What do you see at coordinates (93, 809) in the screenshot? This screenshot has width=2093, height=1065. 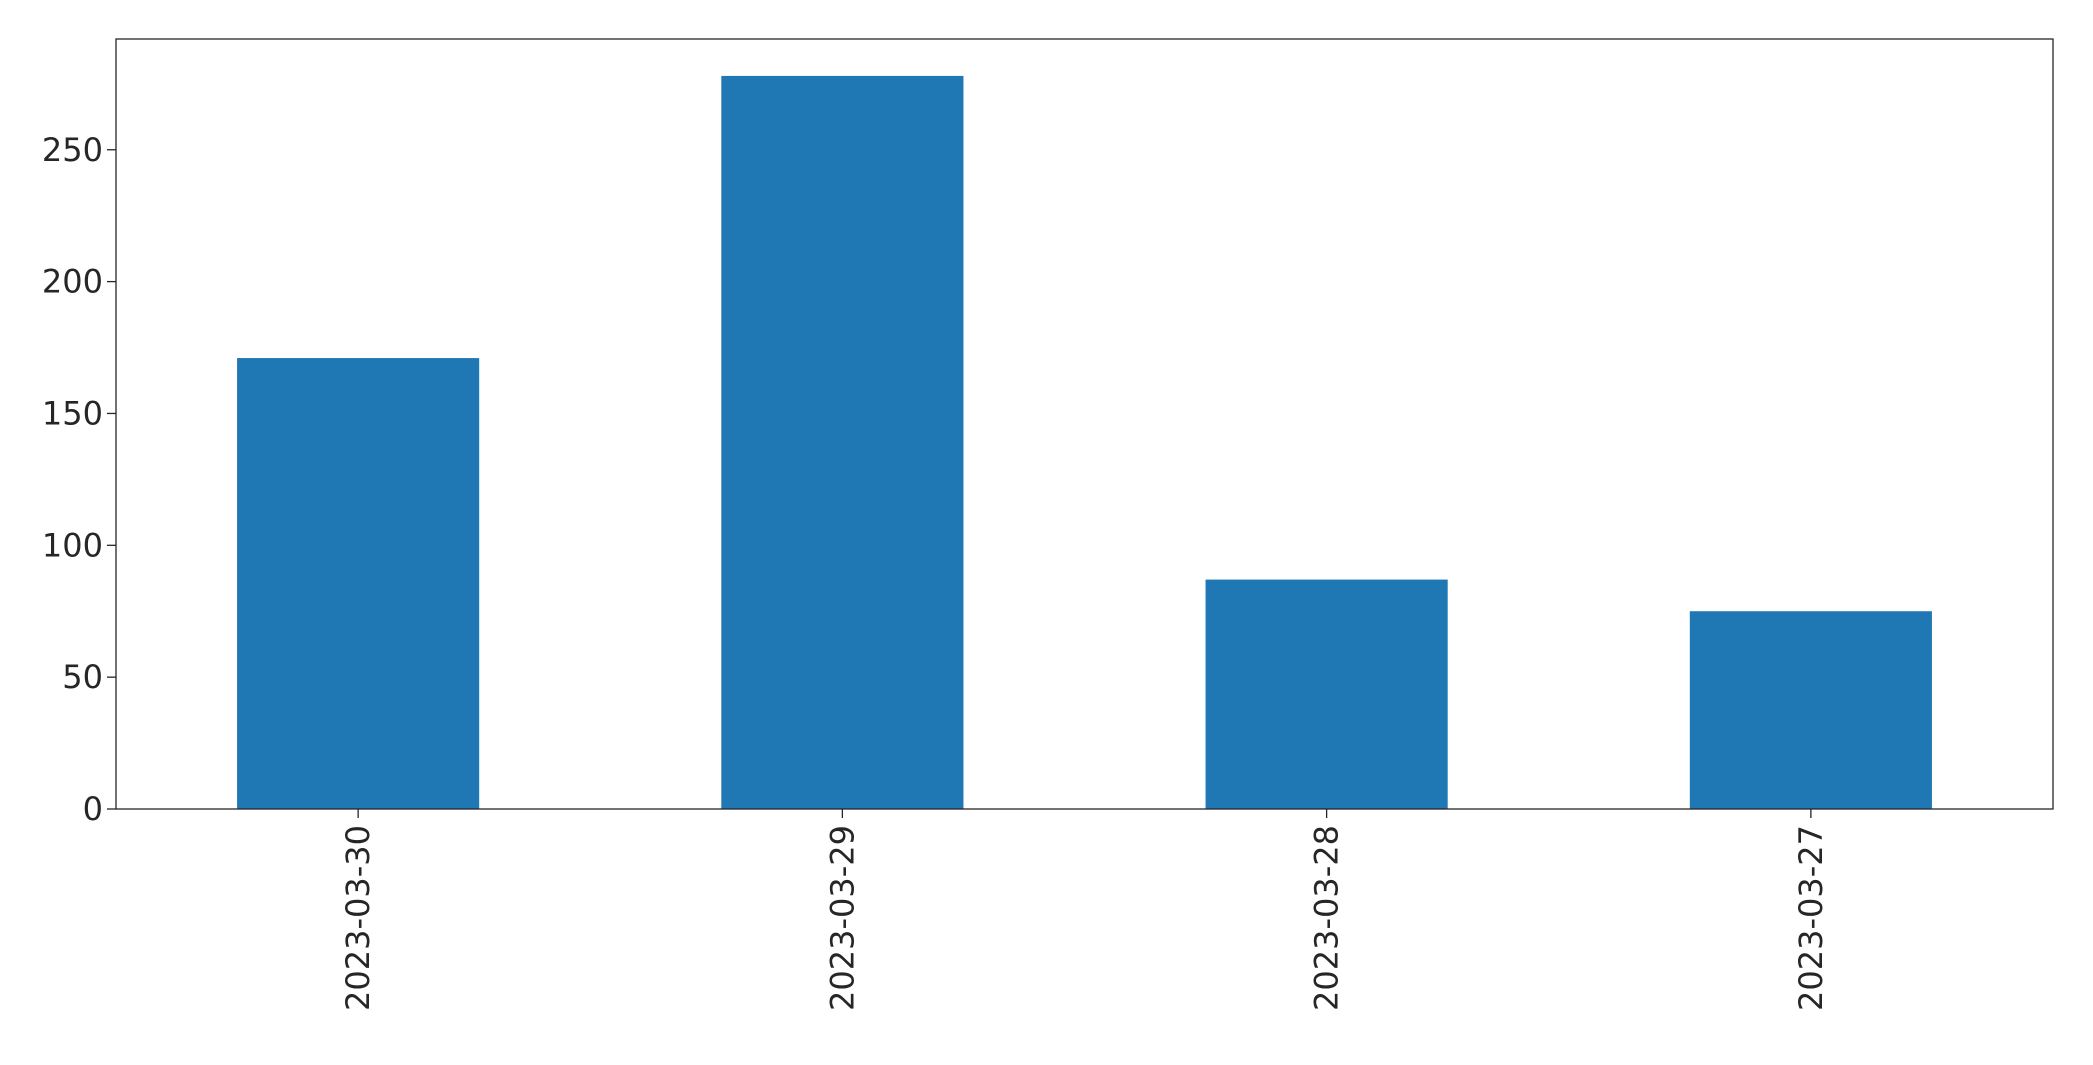 I see `y-tick-label: 0` at bounding box center [93, 809].